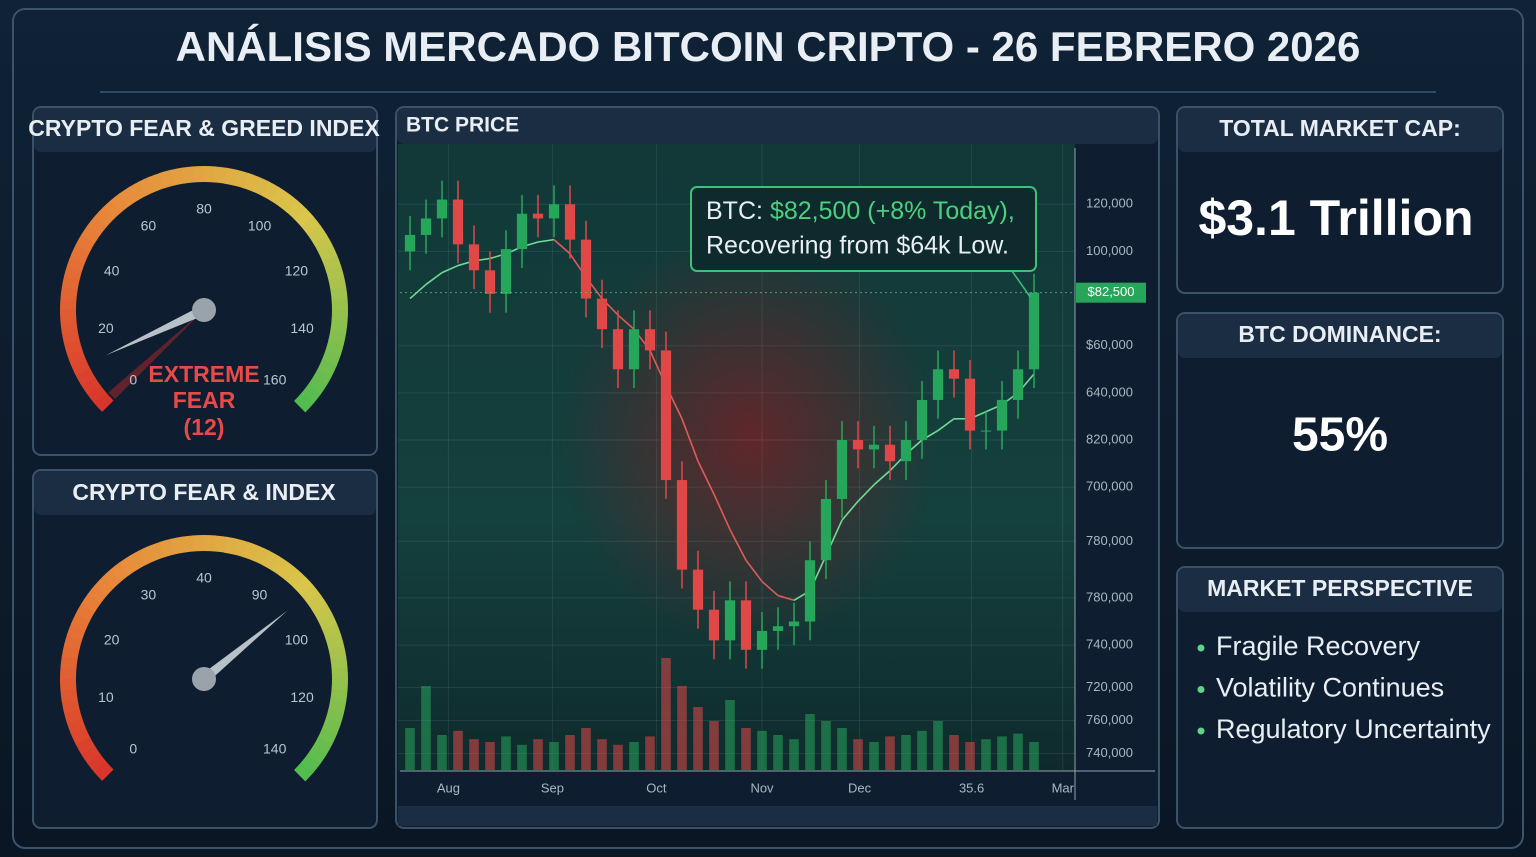 The image size is (1536, 857). I want to click on panel-title: CRYPTO FEAR & INDEX, so click(204, 492).